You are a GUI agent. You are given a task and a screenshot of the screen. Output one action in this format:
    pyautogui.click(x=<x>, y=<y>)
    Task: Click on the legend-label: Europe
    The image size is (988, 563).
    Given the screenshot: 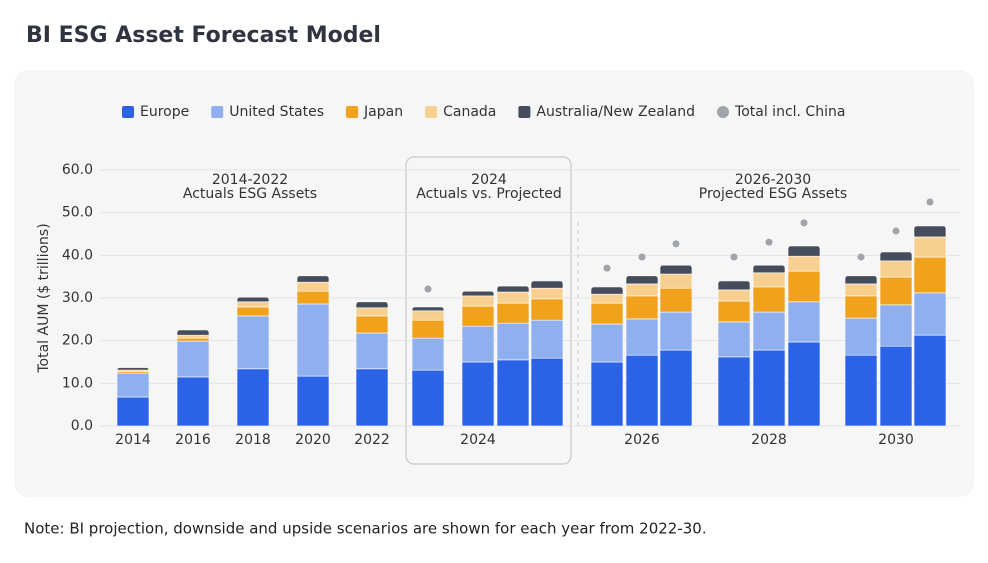 What is the action you would take?
    pyautogui.click(x=164, y=112)
    